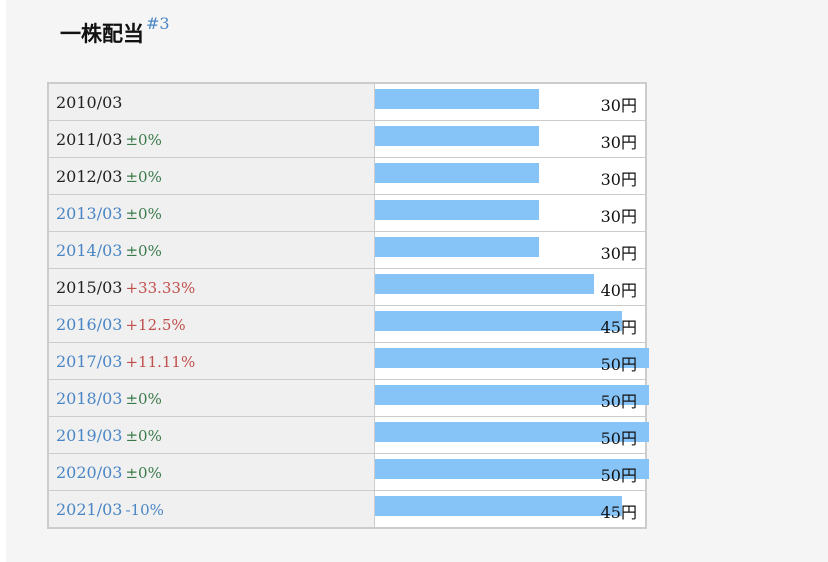 The width and height of the screenshot is (828, 562). What do you see at coordinates (158, 23) in the screenshot?
I see `footnote-link: #3` at bounding box center [158, 23].